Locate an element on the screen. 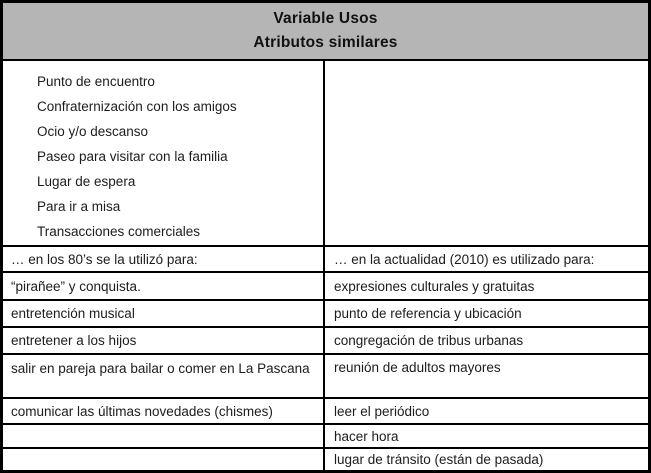 Image resolution: width=651 pixels, height=473 pixels. list-item: Ocio y/o descanso is located at coordinates (93, 131).